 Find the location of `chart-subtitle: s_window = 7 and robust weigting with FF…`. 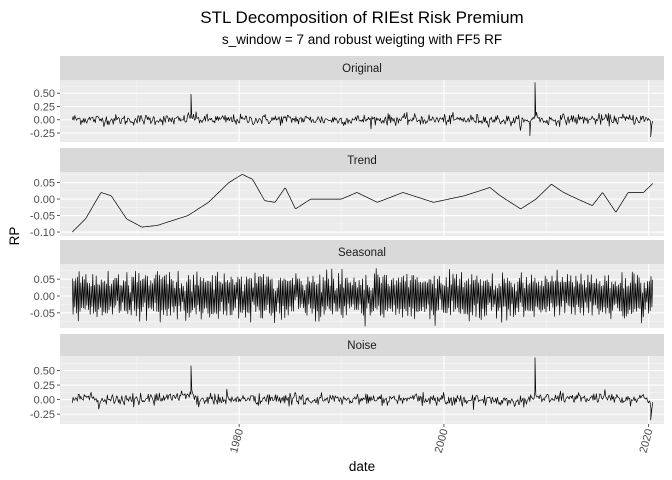

chart-subtitle: s_window = 7 and robust weigting with FF… is located at coordinates (362, 39).